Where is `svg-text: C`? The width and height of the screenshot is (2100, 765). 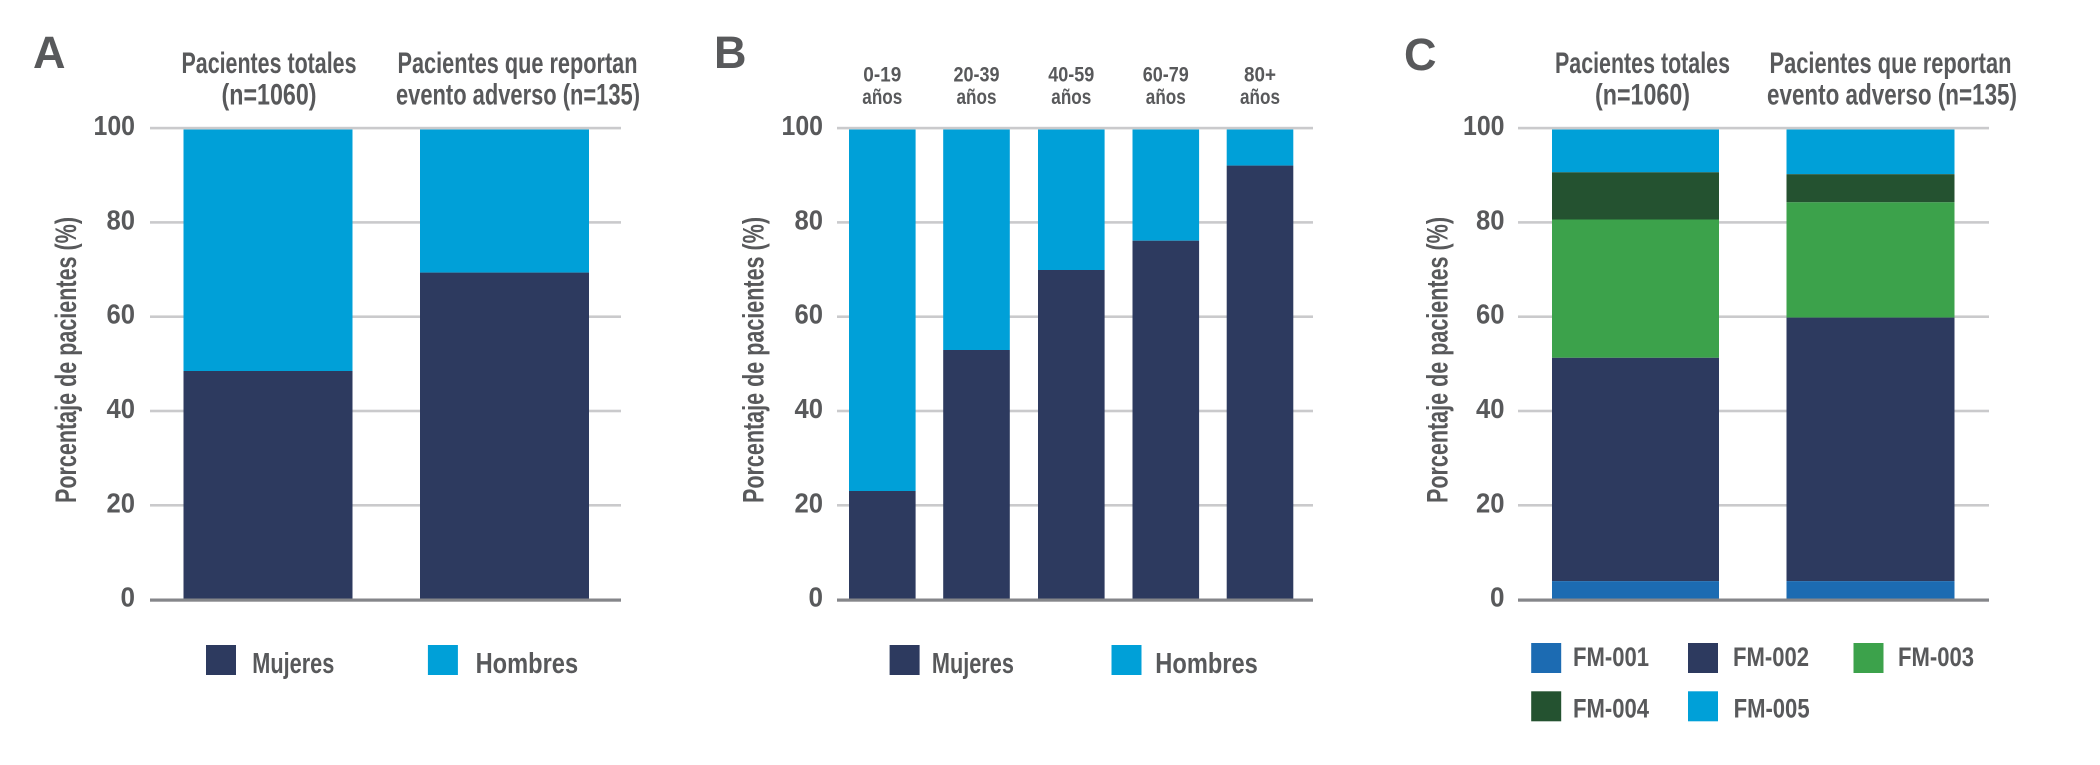
svg-text: C is located at coordinates (1420, 54).